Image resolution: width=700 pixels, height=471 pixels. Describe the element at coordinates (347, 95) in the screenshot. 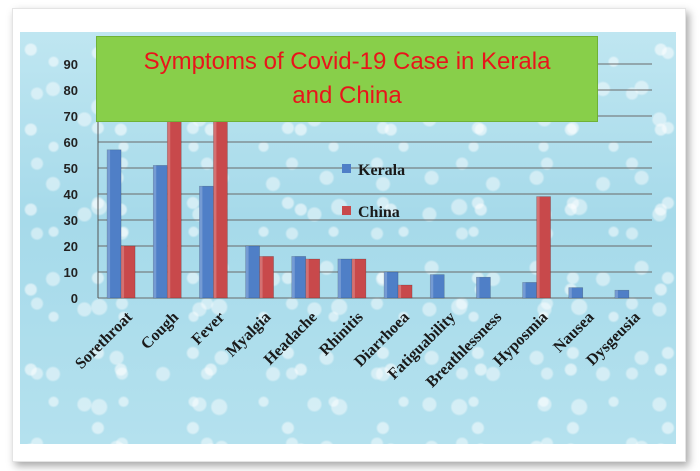

I see `chart-title-line-2: and China` at that location.